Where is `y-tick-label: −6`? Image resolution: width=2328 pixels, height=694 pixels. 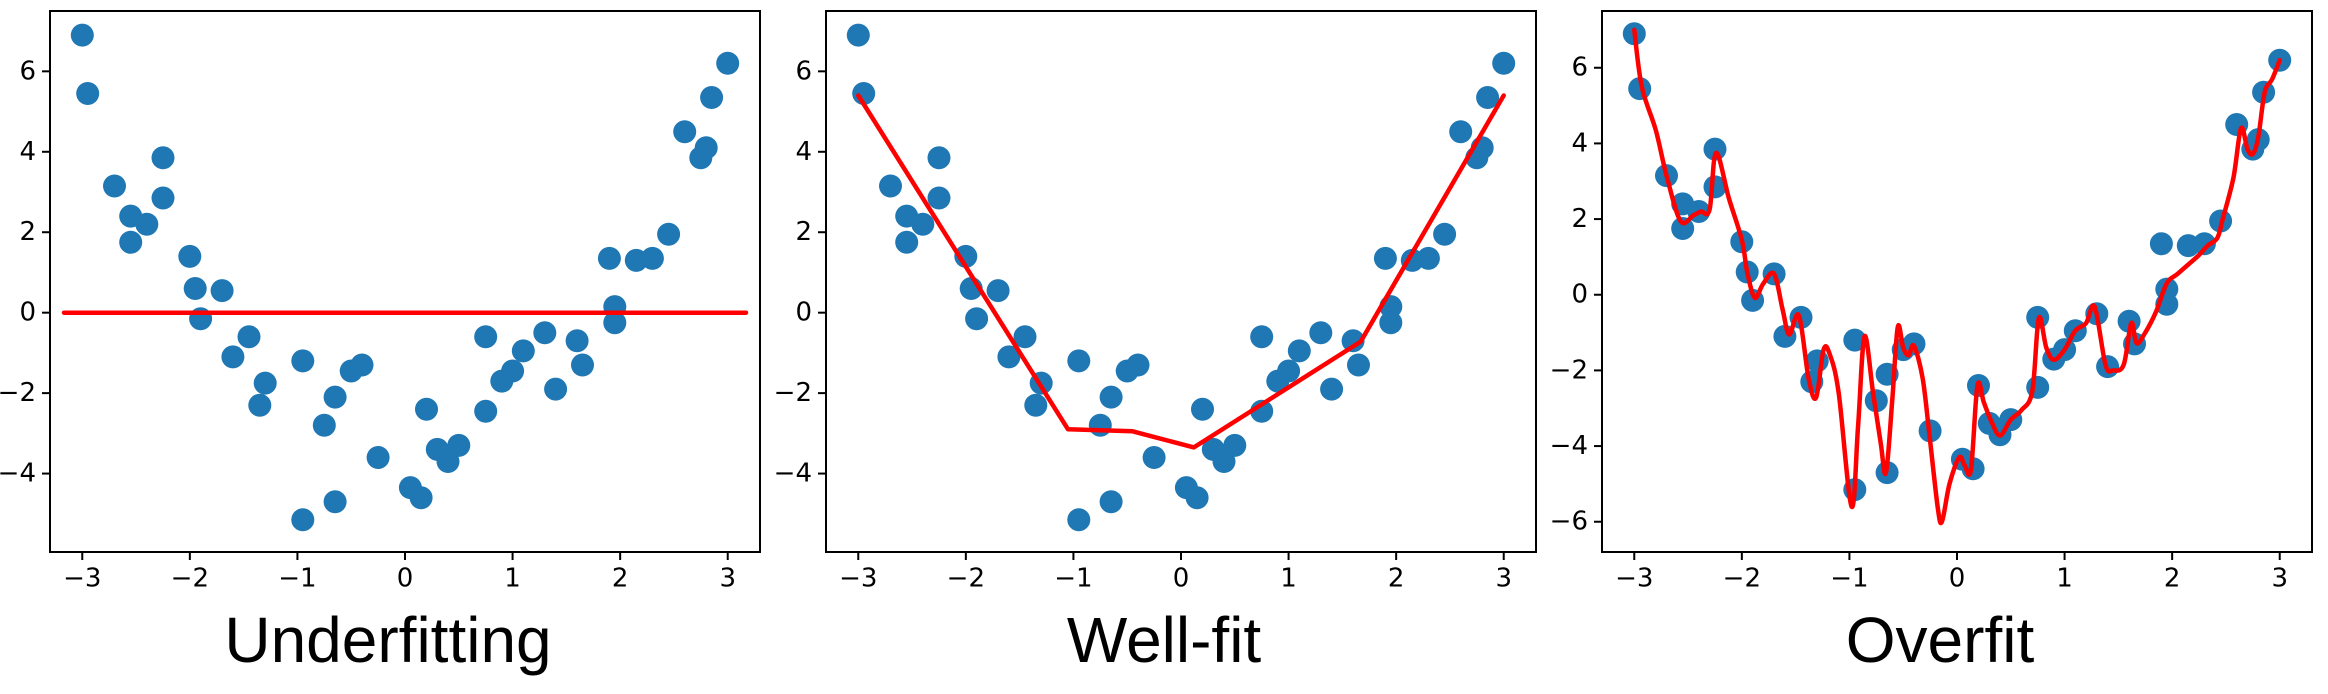
y-tick-label: −6 is located at coordinates (1570, 522).